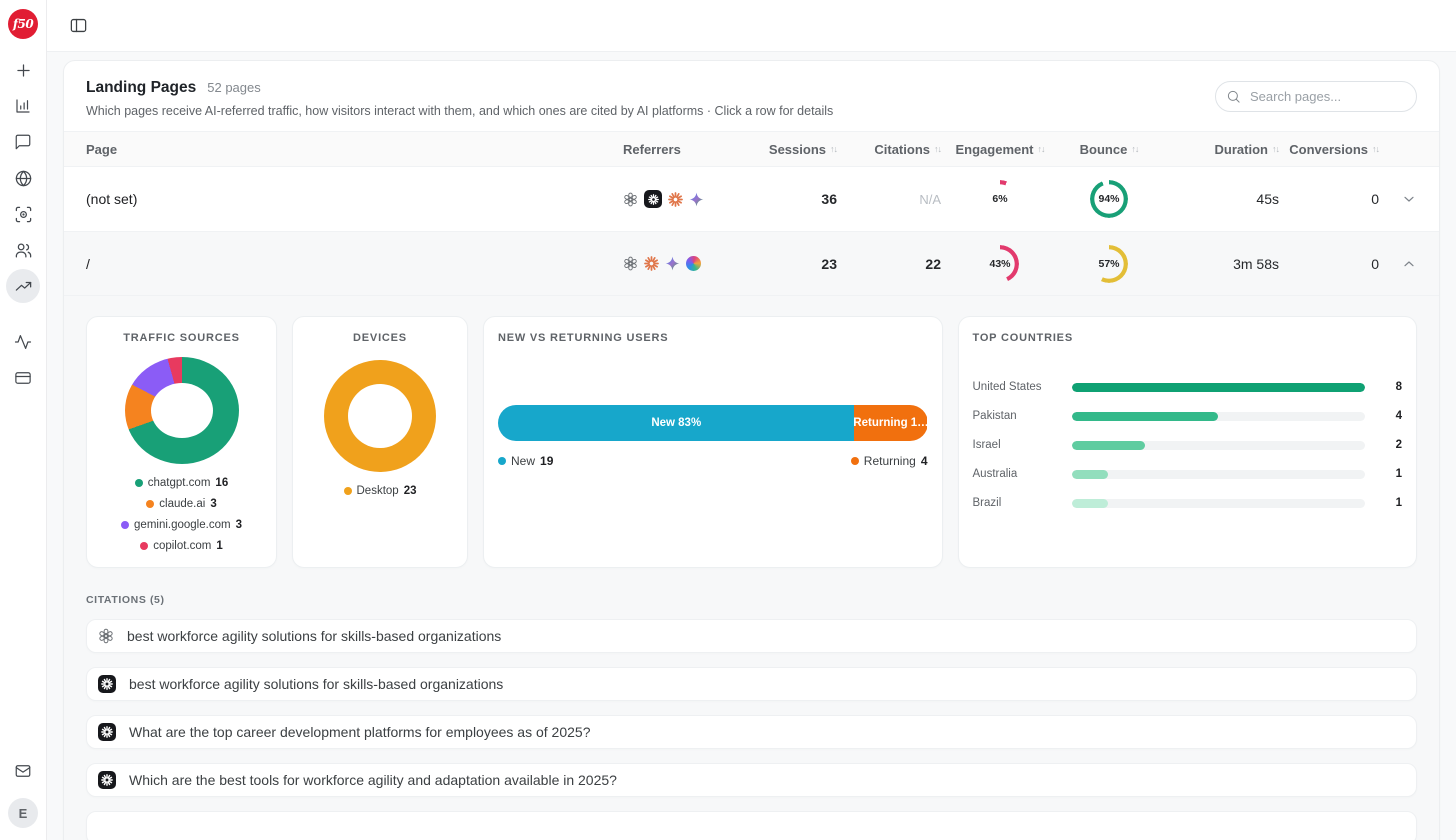 Image resolution: width=1456 pixels, height=840 pixels. What do you see at coordinates (676, 423) in the screenshot?
I see `bar-segment-new: New 83%` at bounding box center [676, 423].